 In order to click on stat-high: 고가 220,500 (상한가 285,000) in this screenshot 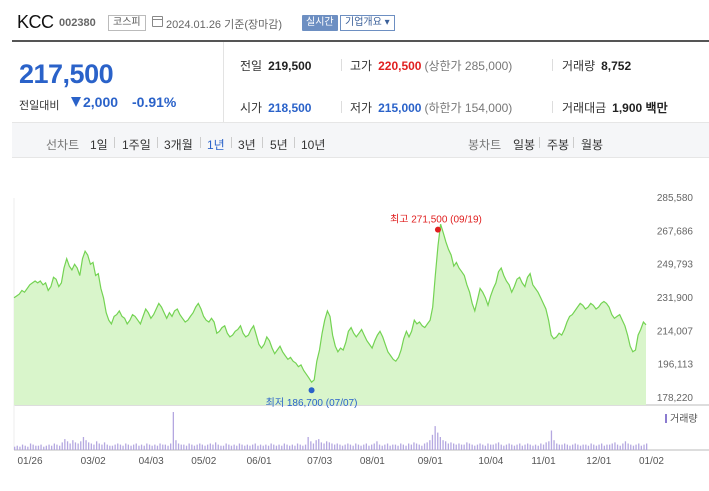, I will do `click(431, 65)`.